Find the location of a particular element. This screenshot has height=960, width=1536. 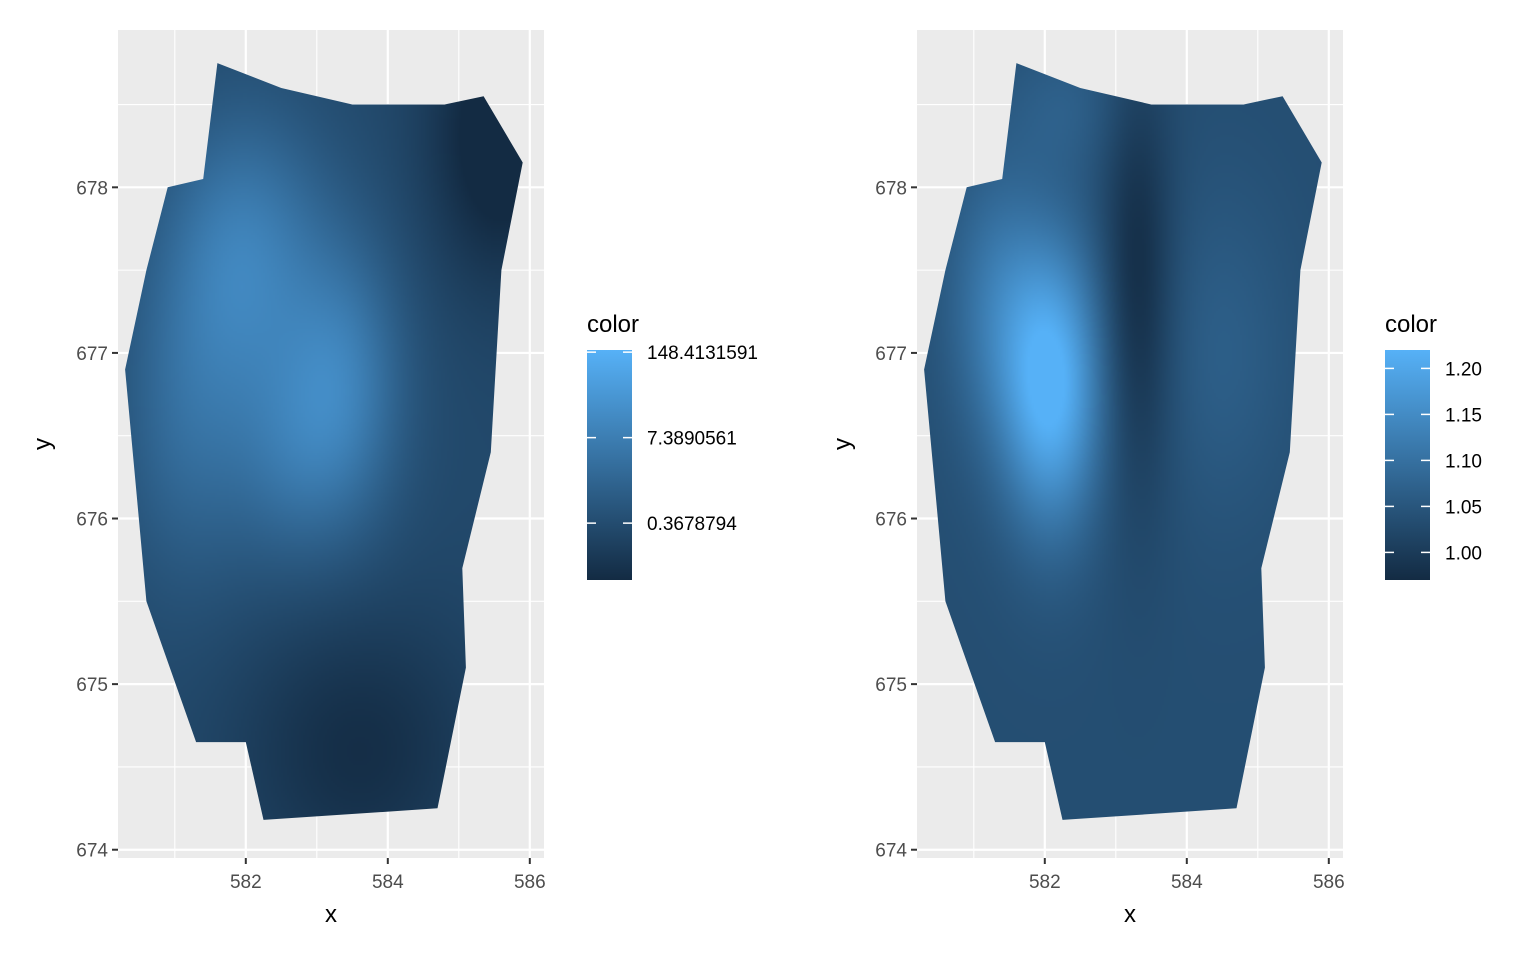

right-legend: color 1.20 1.15 1.10 1.05 1.00 is located at coordinates (1433, 445).